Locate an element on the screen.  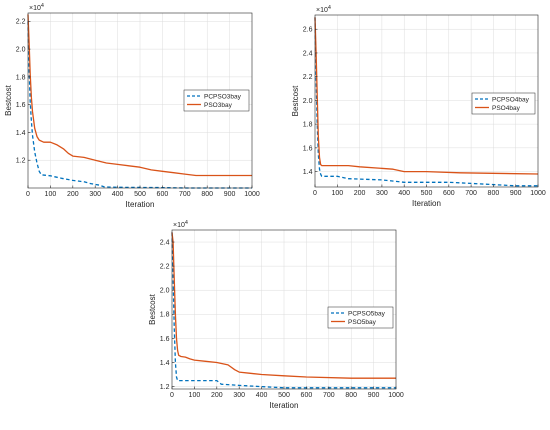
legend-label-PSO3bay: PSO3bay is located at coordinates (218, 105).